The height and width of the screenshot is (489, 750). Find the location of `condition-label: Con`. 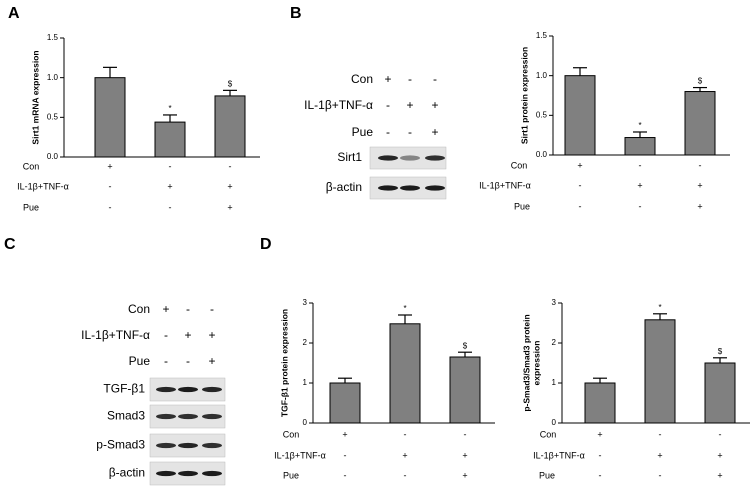

condition-label: Con is located at coordinates (291, 434).